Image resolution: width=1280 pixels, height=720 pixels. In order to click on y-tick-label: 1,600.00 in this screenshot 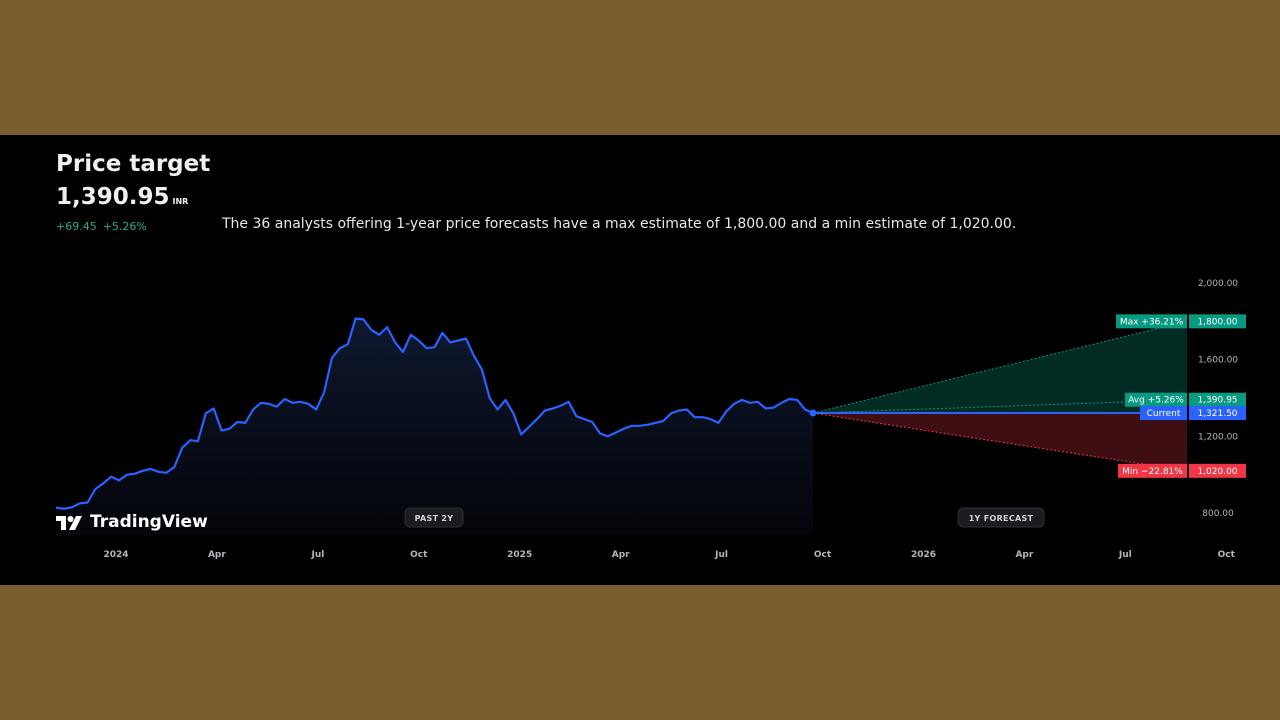, I will do `click(1218, 361)`.